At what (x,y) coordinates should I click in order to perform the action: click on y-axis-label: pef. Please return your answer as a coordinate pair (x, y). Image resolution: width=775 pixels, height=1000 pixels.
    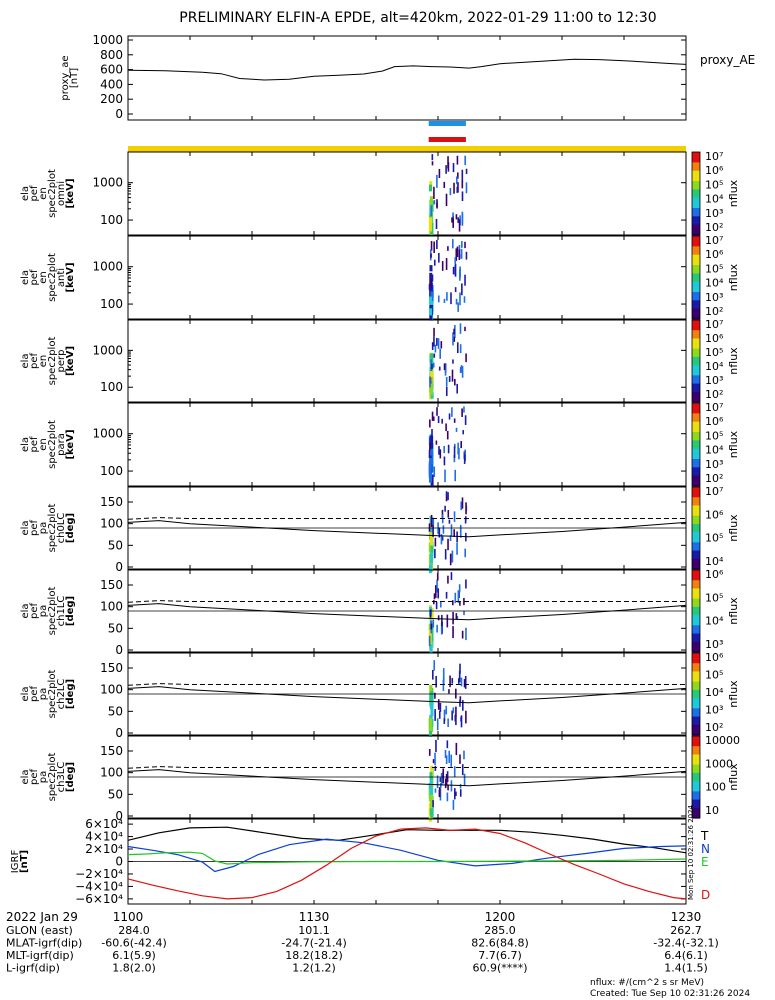
    Looking at the image, I should click on (34, 361).